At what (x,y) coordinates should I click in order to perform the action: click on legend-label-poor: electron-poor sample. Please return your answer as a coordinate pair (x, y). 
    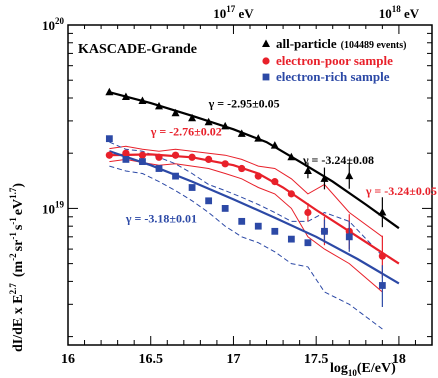
    Looking at the image, I should click on (334, 60).